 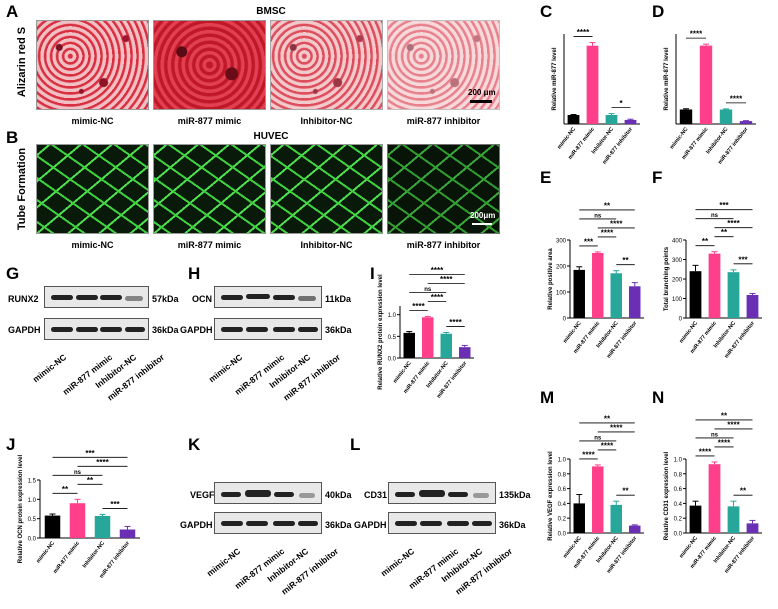 What do you see at coordinates (22, 189) in the screenshot?
I see `tube-row-label: Tube Formation` at bounding box center [22, 189].